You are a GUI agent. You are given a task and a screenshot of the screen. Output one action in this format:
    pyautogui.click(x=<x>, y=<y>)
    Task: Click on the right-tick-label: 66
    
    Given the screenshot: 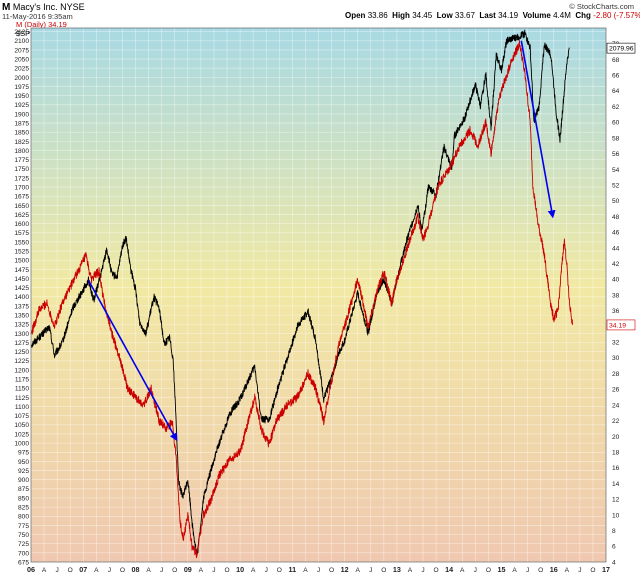 What is the action you would take?
    pyautogui.click(x=616, y=76)
    